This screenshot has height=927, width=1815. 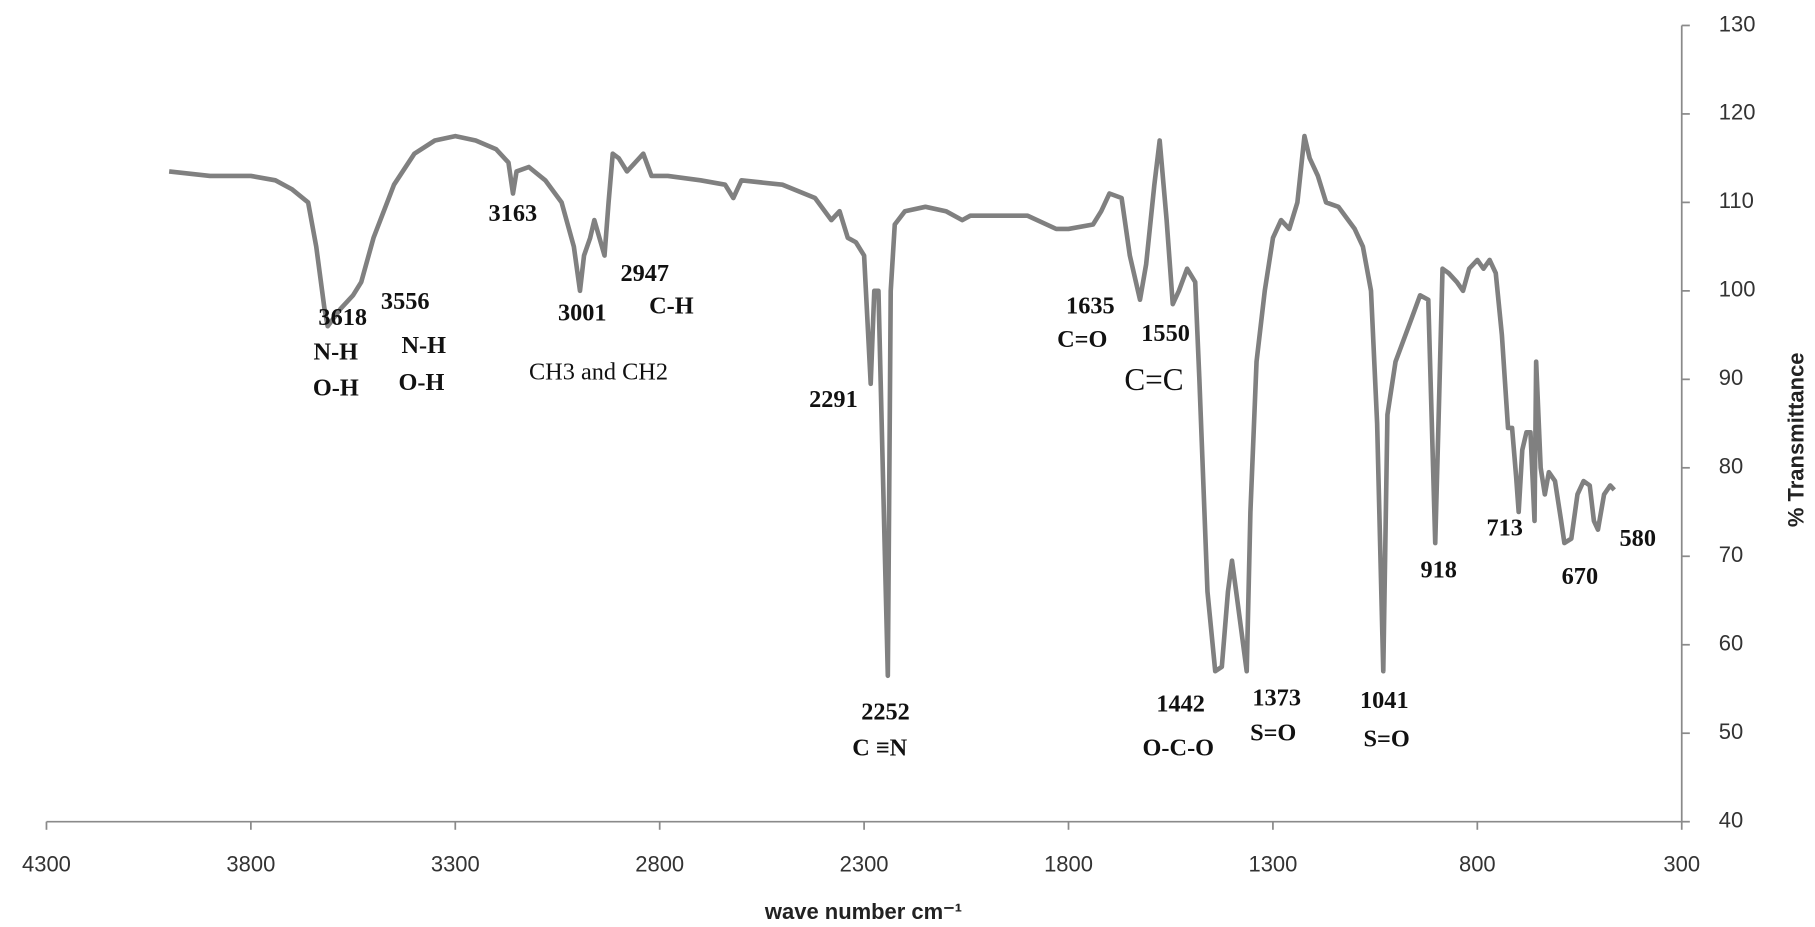 What do you see at coordinates (1737, 112) in the screenshot?
I see `y-tick-label: 120` at bounding box center [1737, 112].